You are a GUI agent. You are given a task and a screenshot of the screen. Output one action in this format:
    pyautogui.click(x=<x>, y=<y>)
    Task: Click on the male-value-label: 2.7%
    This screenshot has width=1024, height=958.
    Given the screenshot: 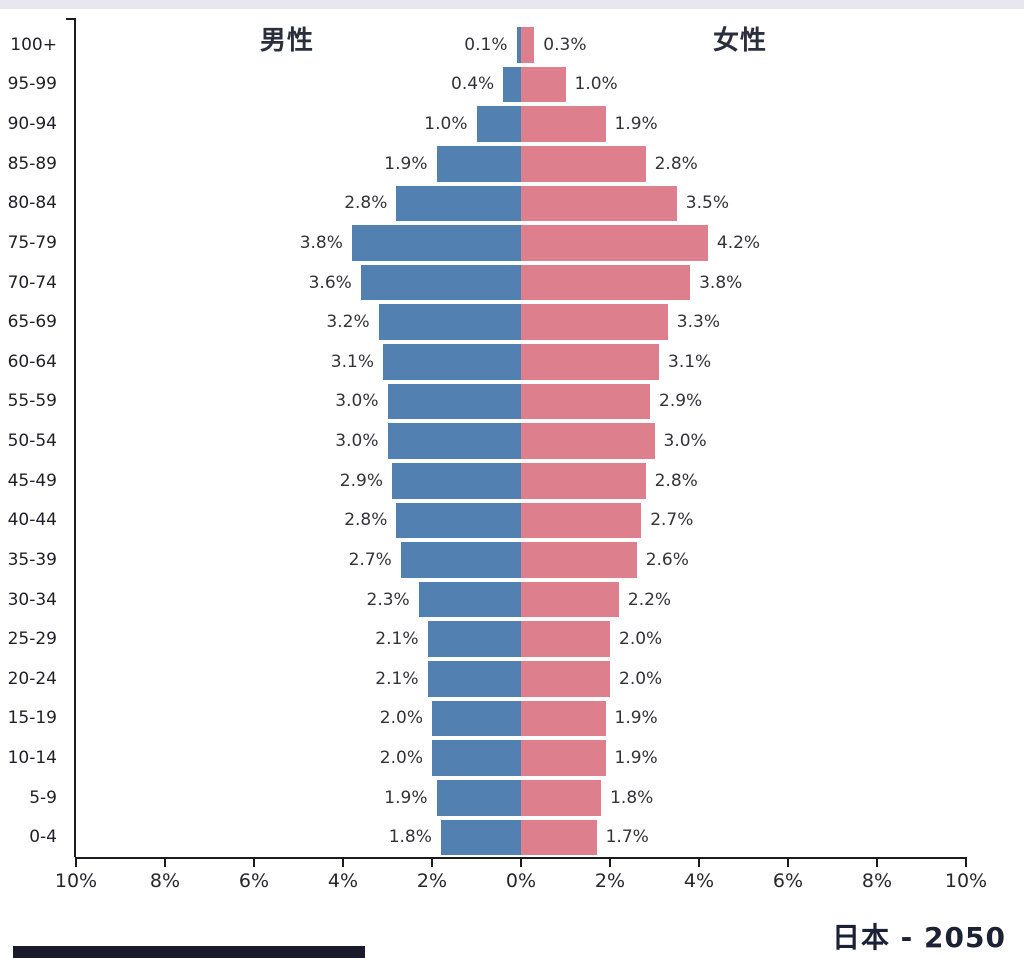 What is the action you would take?
    pyautogui.click(x=370, y=559)
    